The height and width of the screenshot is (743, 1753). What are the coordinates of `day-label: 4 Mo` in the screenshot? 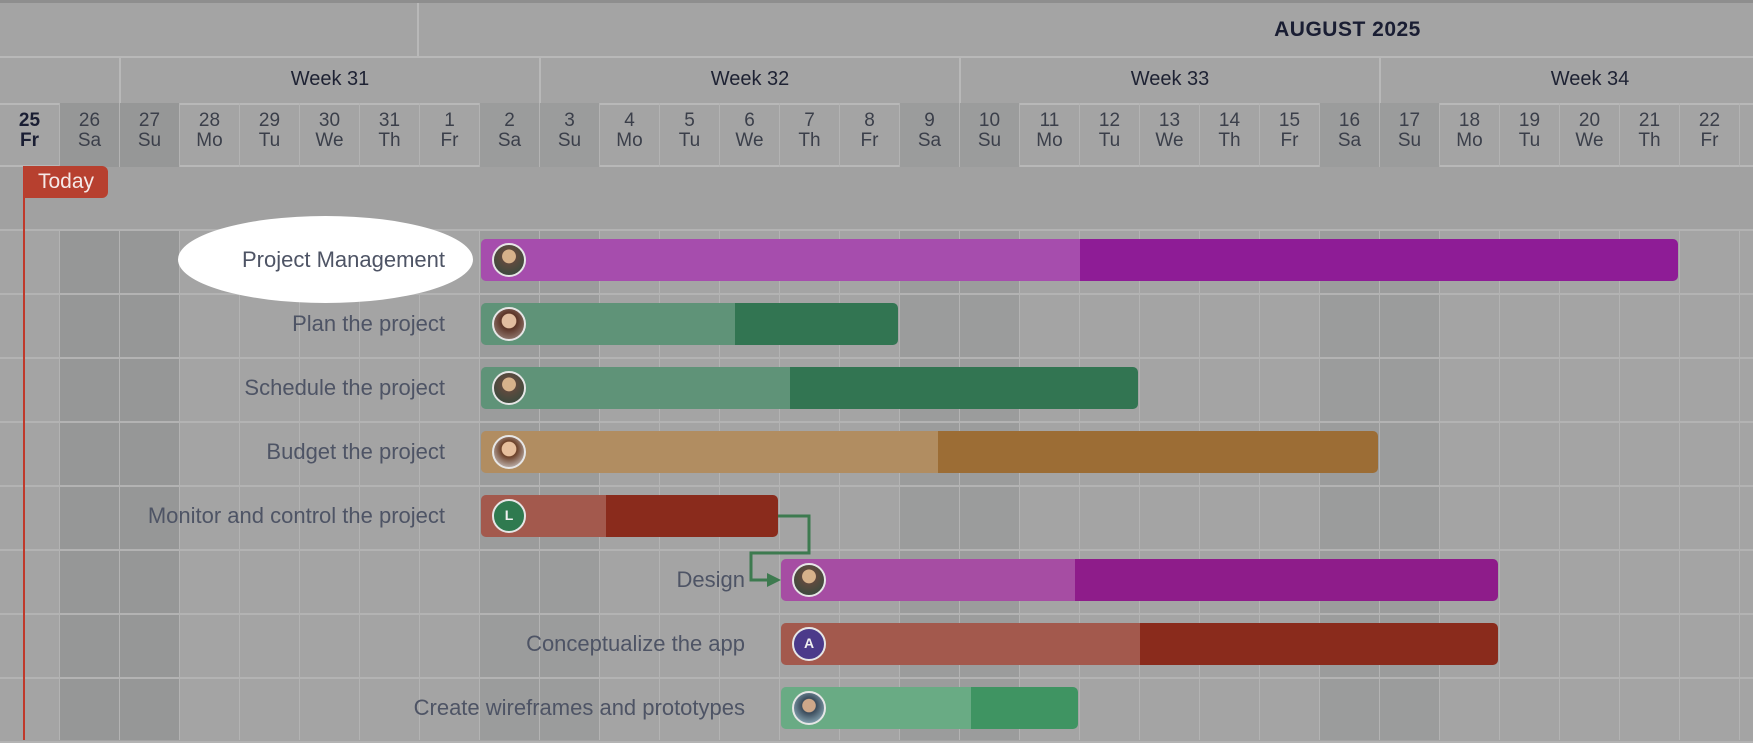 It's located at (629, 131).